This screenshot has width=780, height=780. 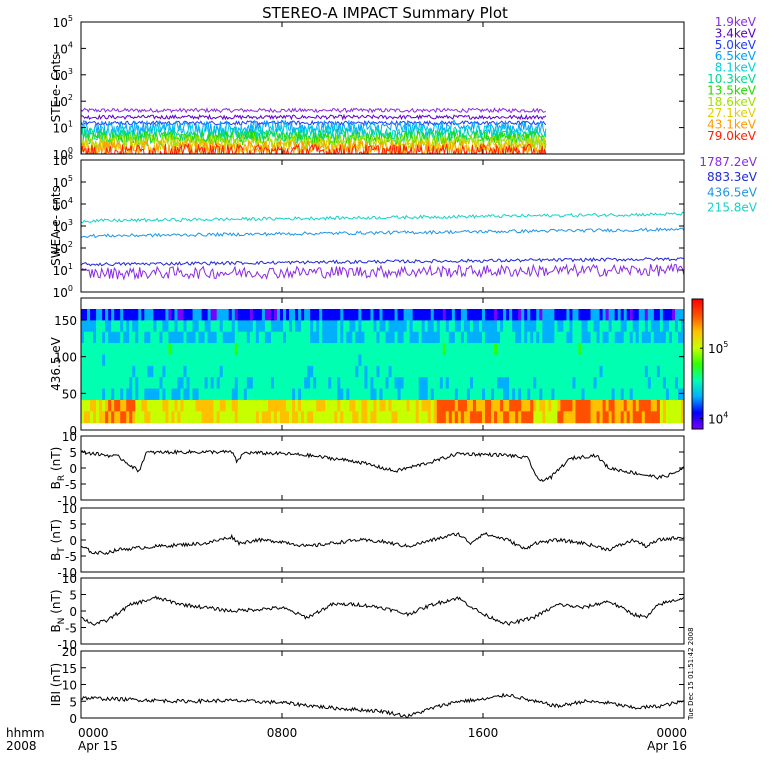 What do you see at coordinates (58, 610) in the screenshot?
I see `y-axis-label: BN (nT)` at bounding box center [58, 610].